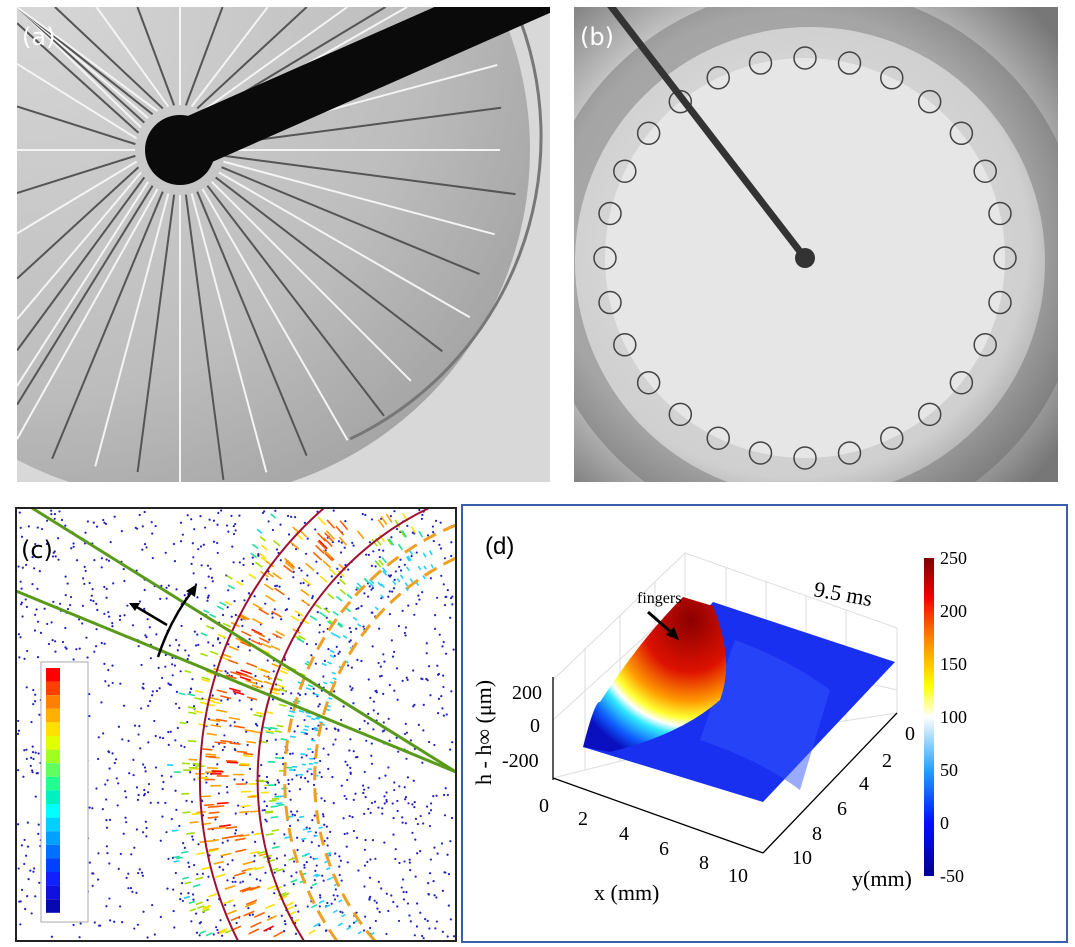 The width and height of the screenshot is (1075, 947). I want to click on finger, so click(363, 126).